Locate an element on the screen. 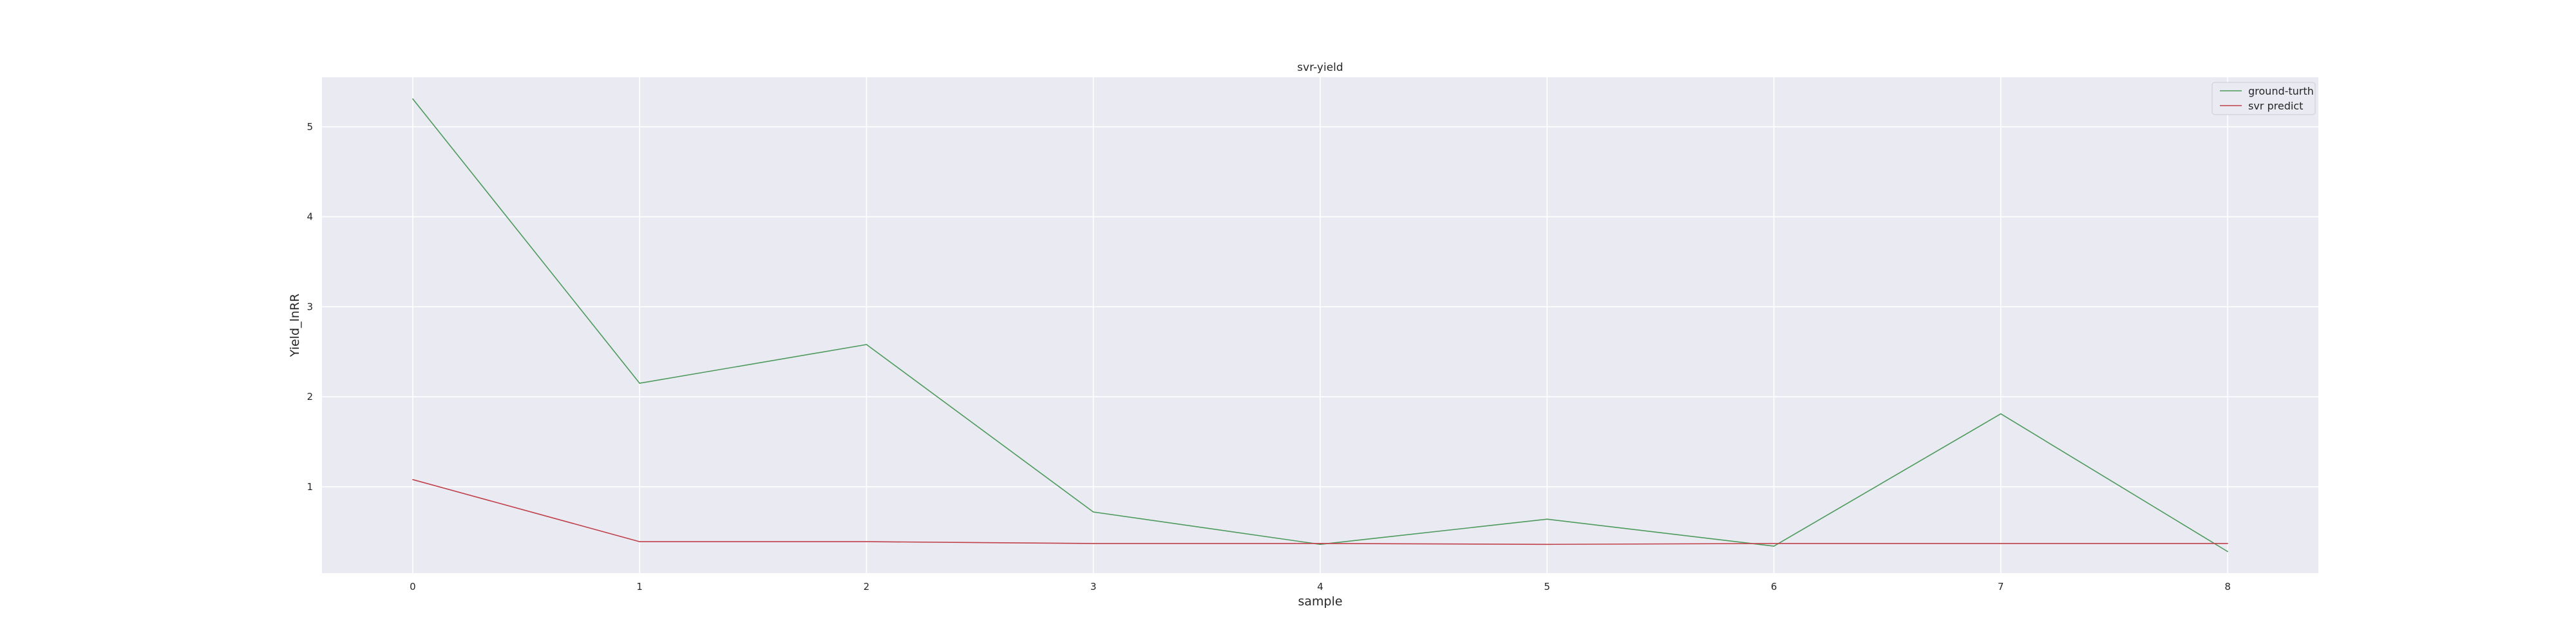 This screenshot has height=644, width=2576. legend: ground-turth svr predict is located at coordinates (2264, 99).